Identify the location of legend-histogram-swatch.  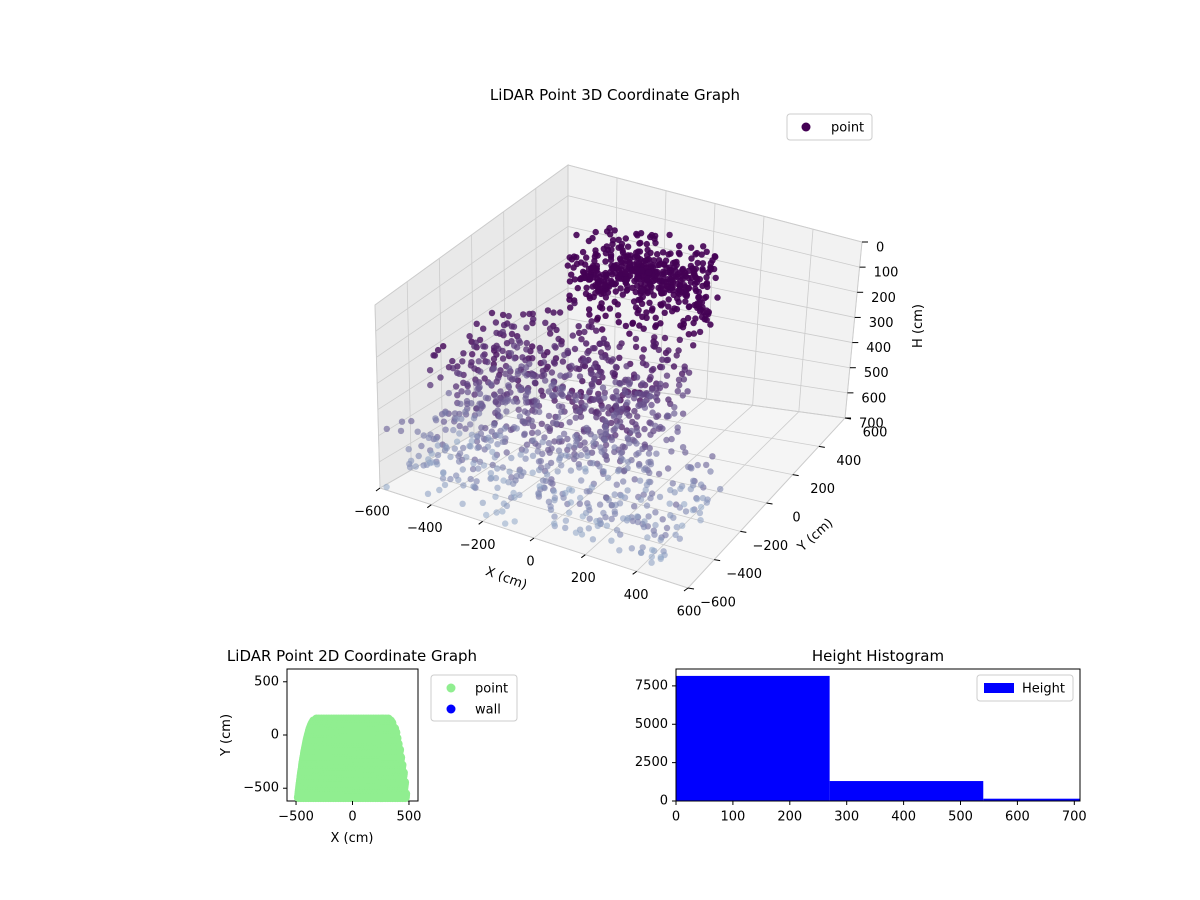
(999, 688).